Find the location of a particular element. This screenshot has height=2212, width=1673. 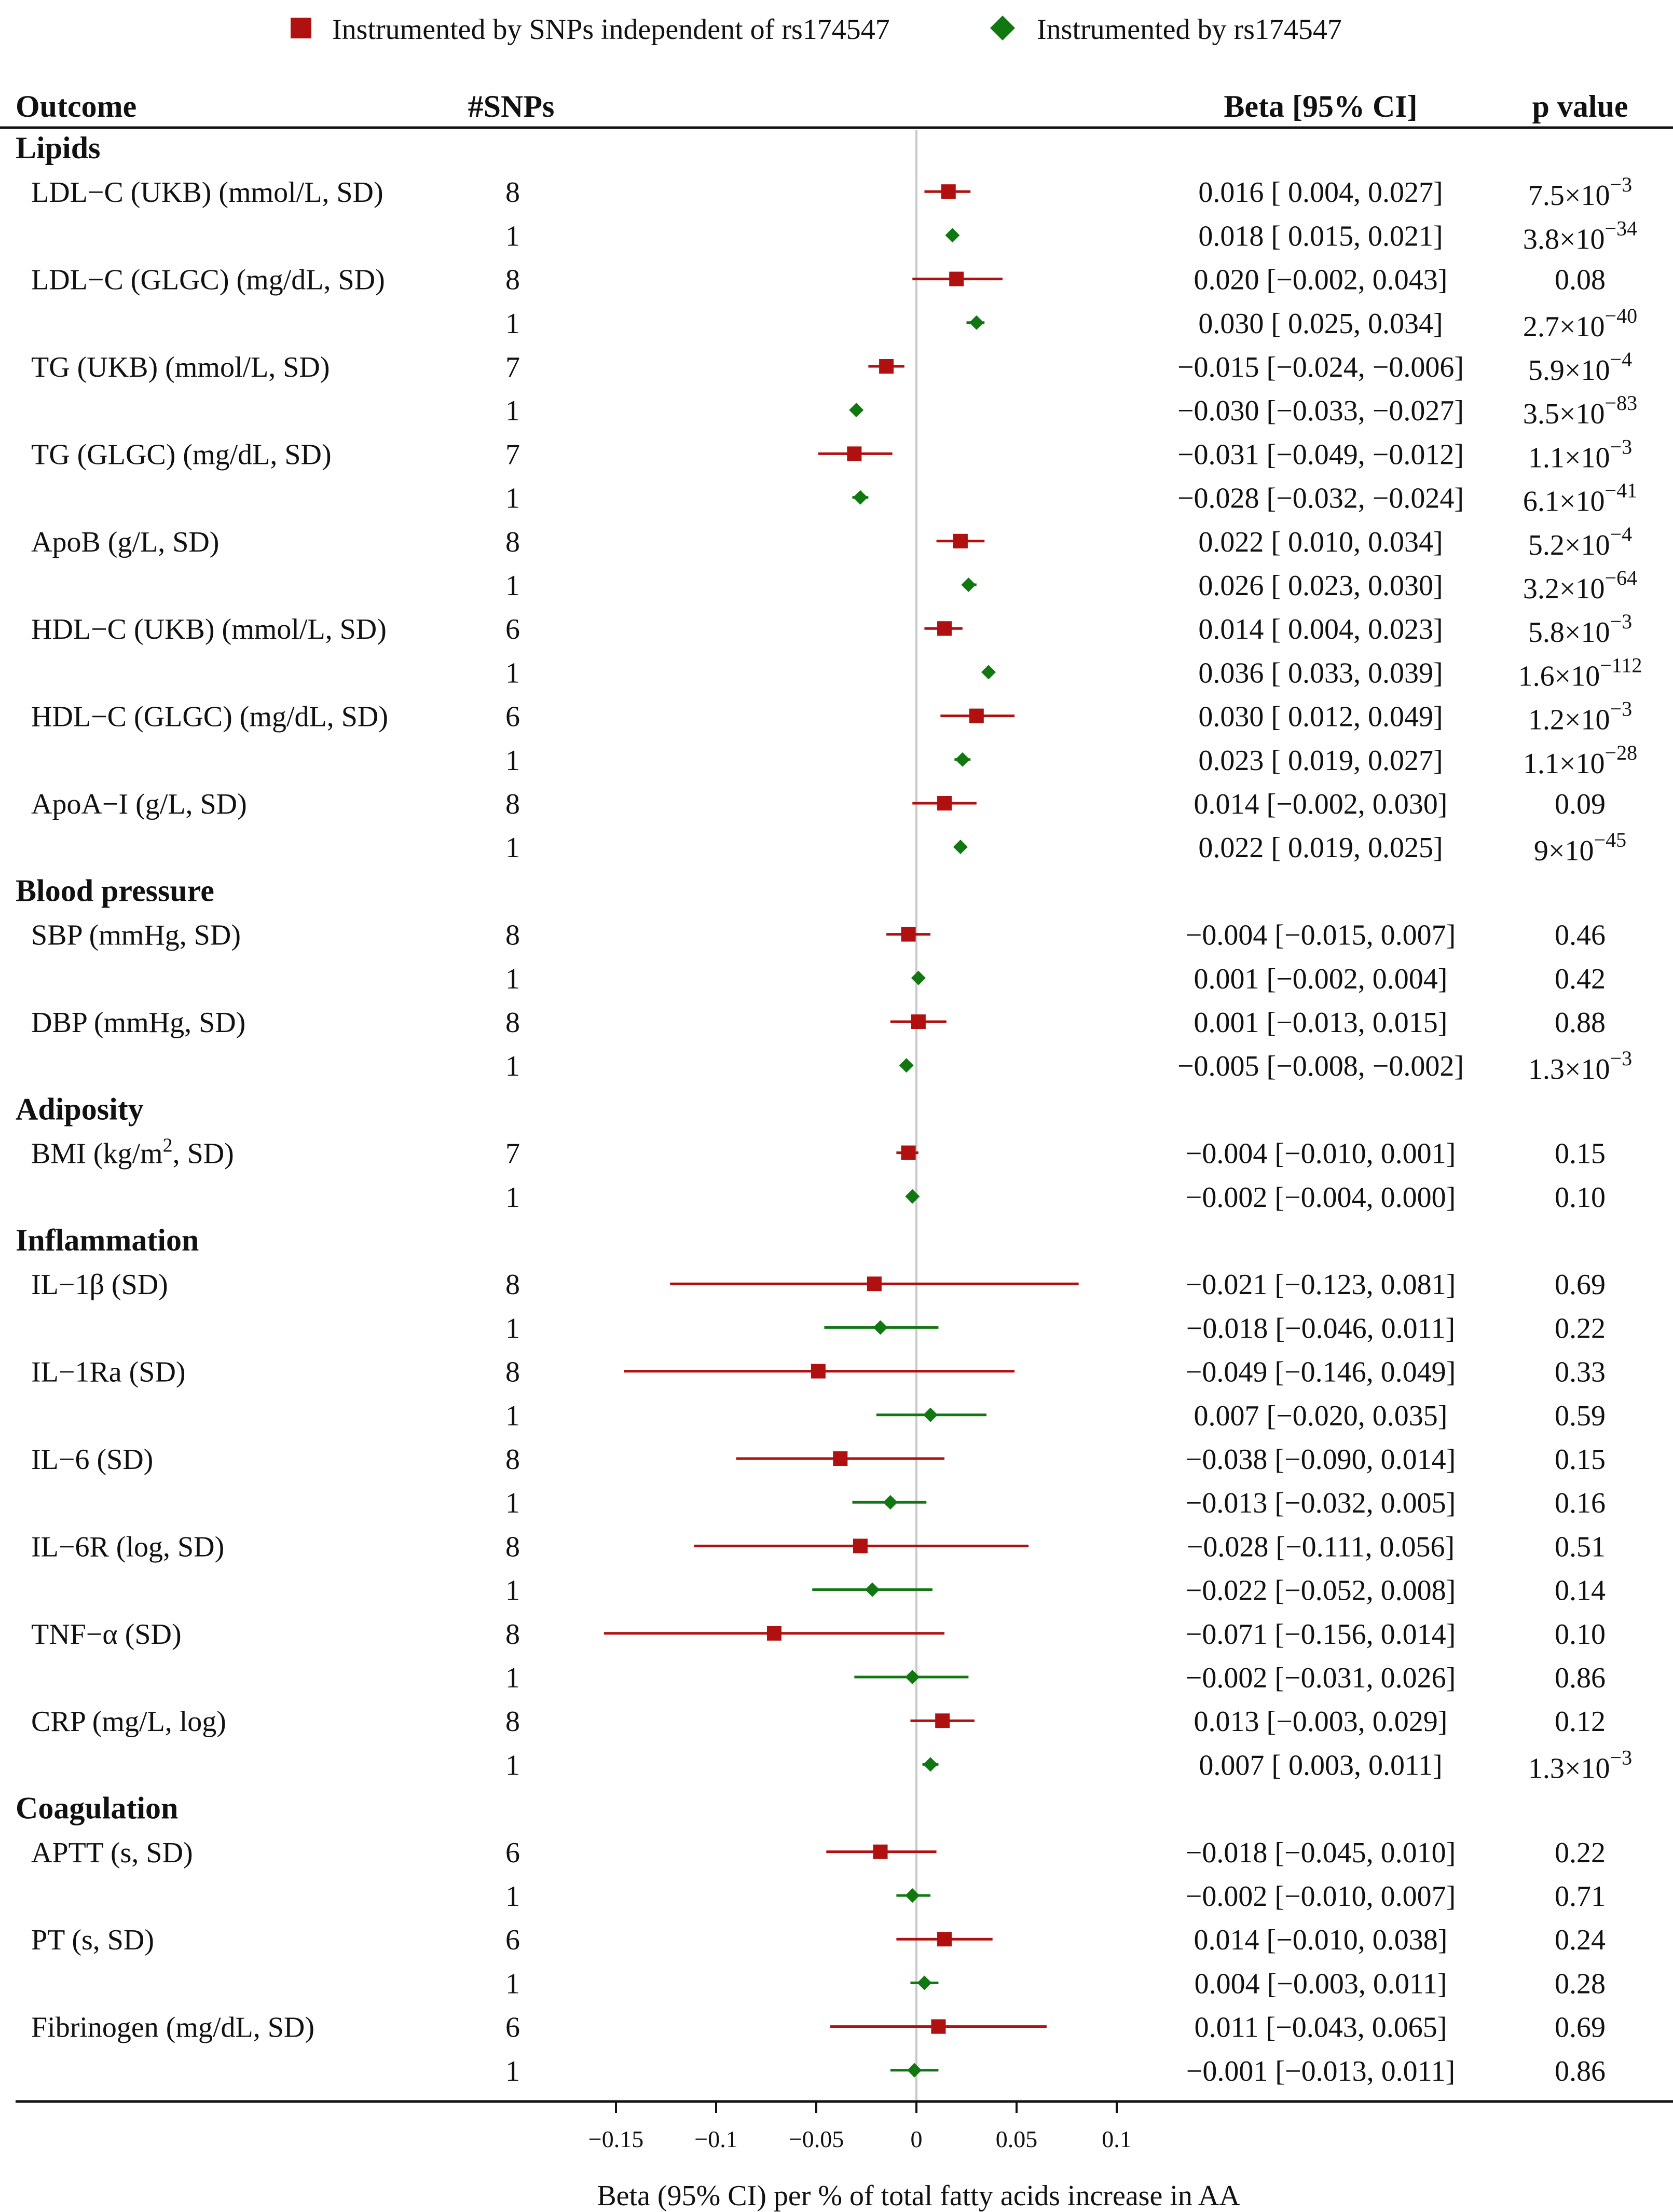

p-value: 9×10⁻⁴⁵ is located at coordinates (1580, 848).